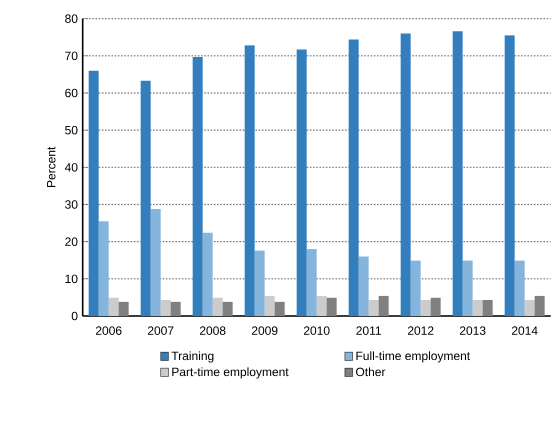 The image size is (554, 424). I want to click on x-tick-label: 2014, so click(525, 330).